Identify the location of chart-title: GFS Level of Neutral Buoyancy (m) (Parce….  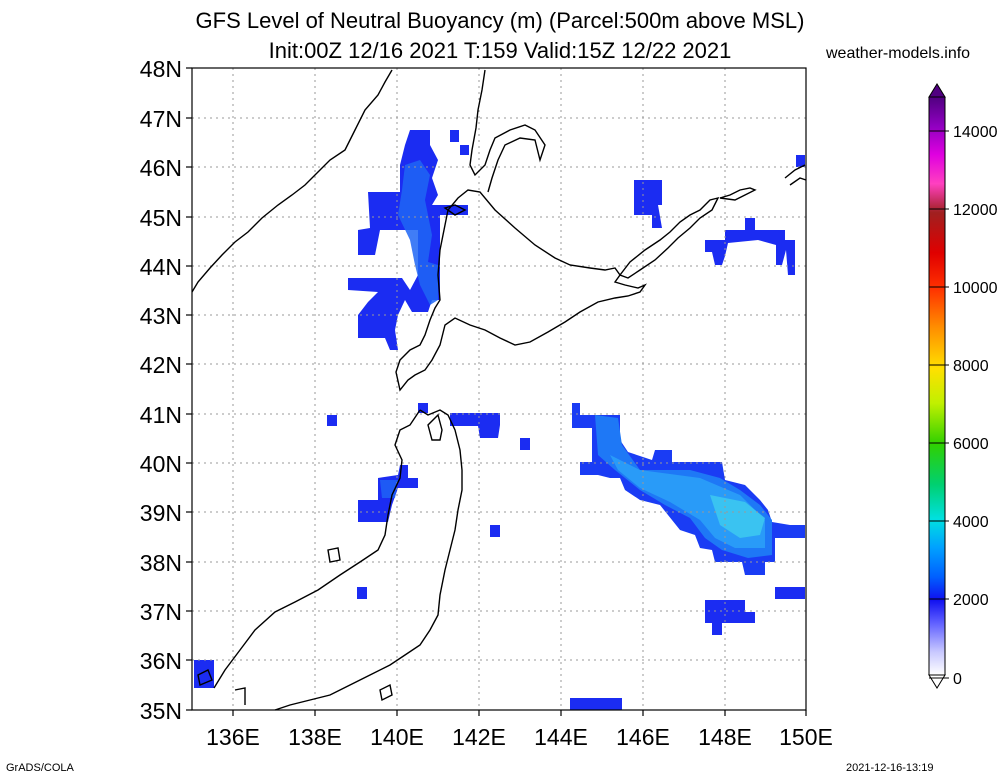
(500, 20).